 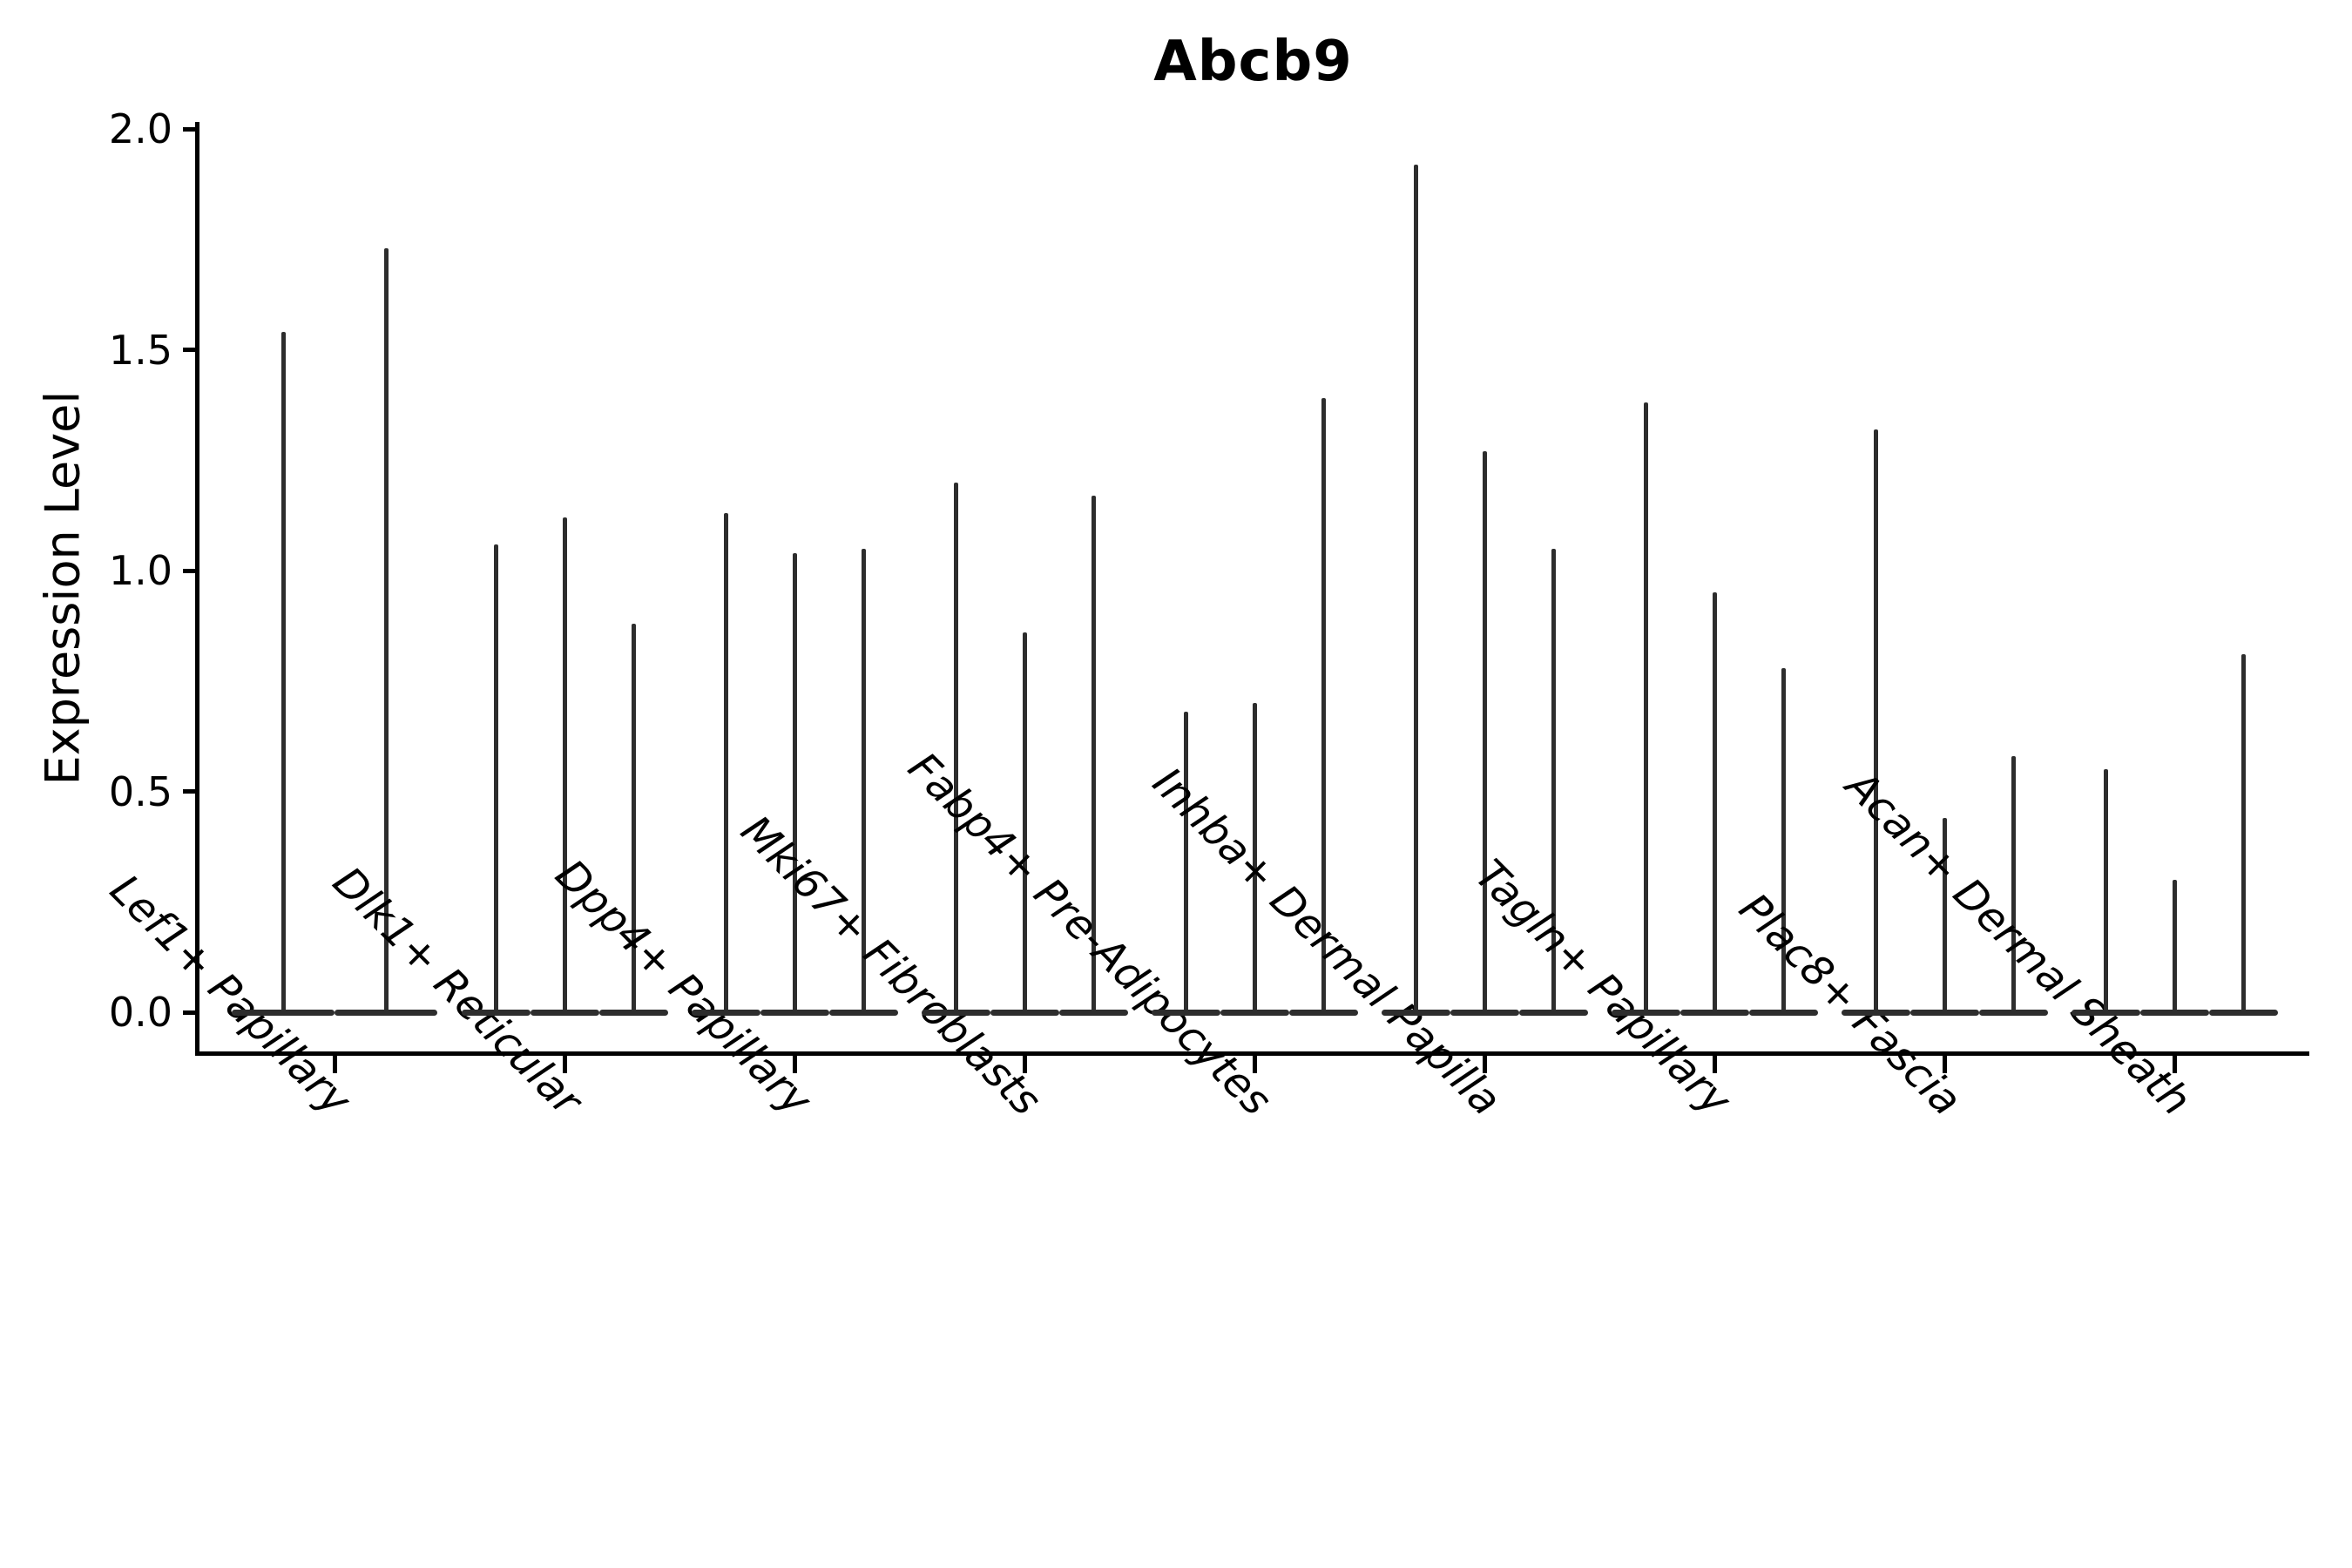 What do you see at coordinates (140, 350) in the screenshot?
I see `y-axis-tick-label: 1.5` at bounding box center [140, 350].